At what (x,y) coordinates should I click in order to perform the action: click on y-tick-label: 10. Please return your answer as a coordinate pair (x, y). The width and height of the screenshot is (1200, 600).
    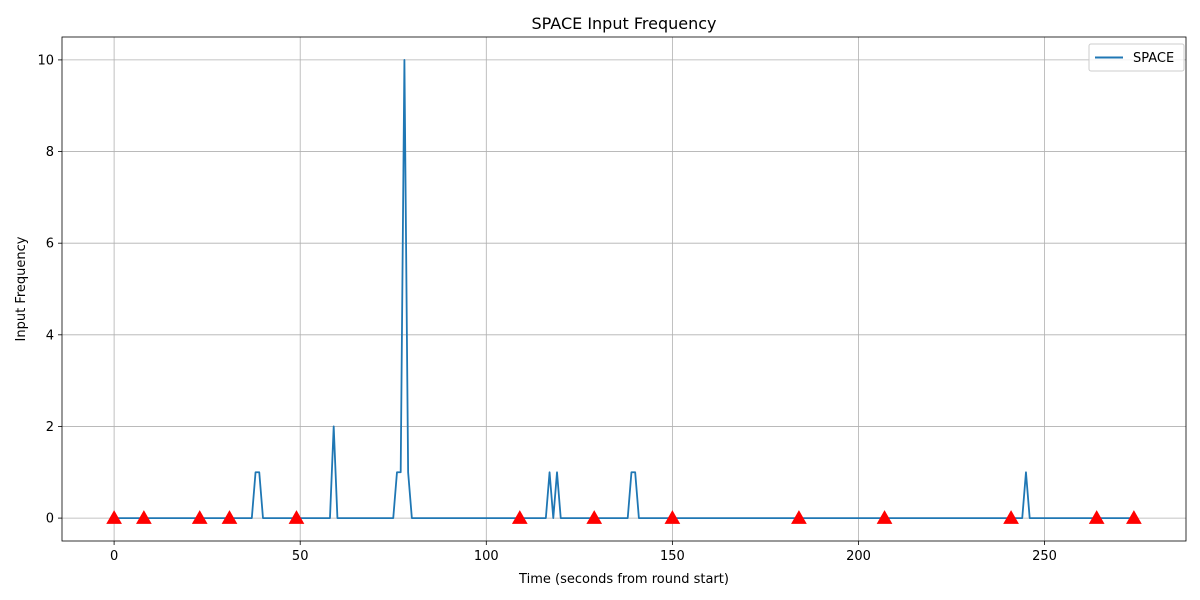
    Looking at the image, I should click on (45, 60).